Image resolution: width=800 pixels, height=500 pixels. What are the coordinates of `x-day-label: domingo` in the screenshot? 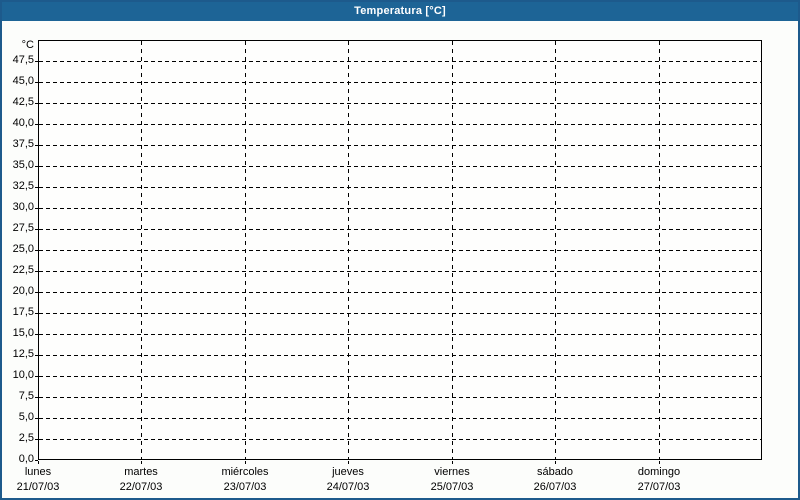 It's located at (659, 472).